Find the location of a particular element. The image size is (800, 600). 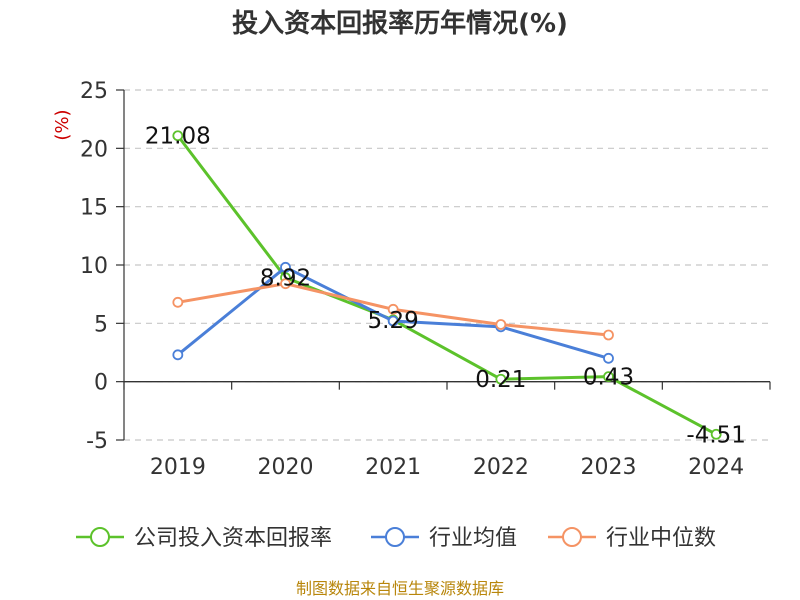

y-tick-label: 10 is located at coordinates (94, 266).